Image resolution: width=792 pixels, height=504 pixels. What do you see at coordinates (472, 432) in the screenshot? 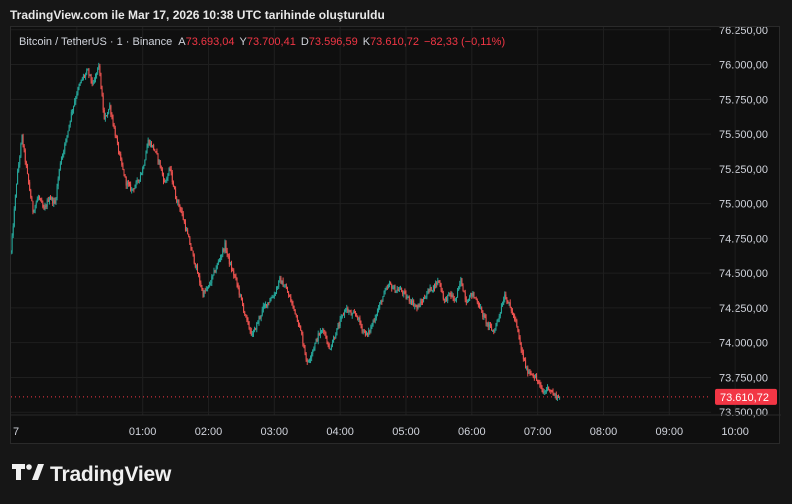
I see `x-tick-label: 06:00` at bounding box center [472, 432].